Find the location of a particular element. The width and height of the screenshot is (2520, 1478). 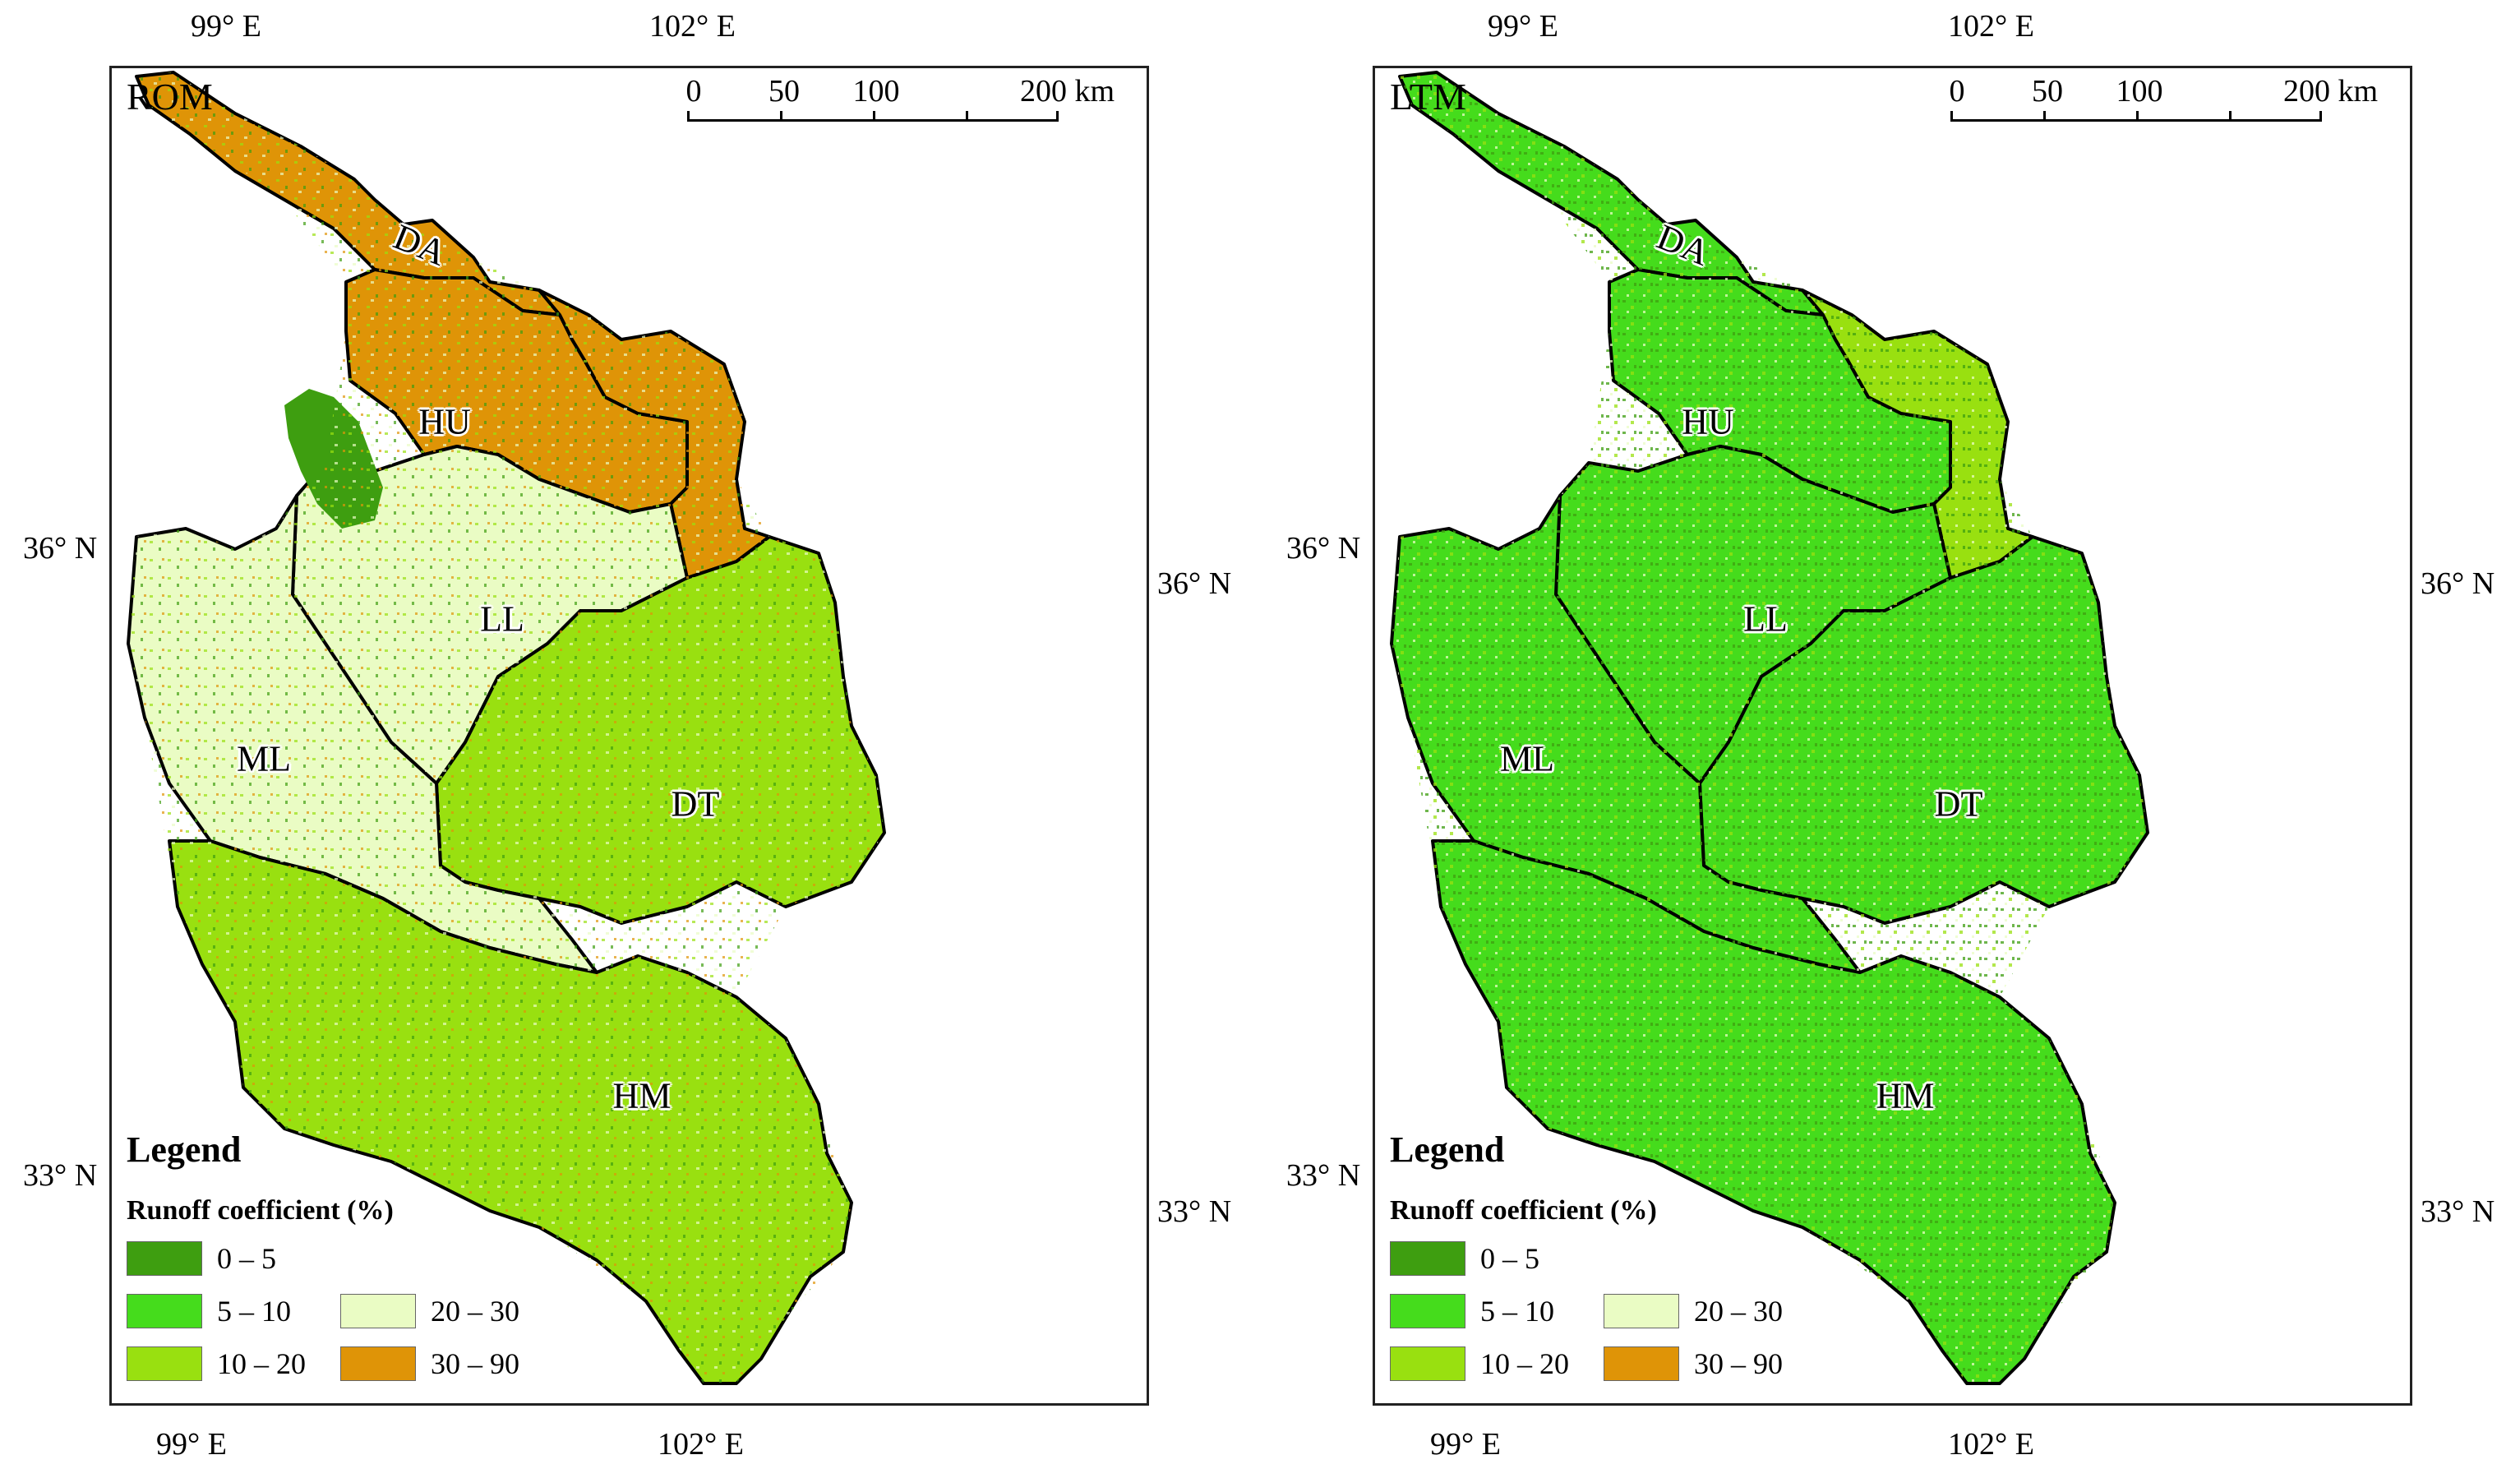

right-lat-33-east: 33° N is located at coordinates (2458, 1211).